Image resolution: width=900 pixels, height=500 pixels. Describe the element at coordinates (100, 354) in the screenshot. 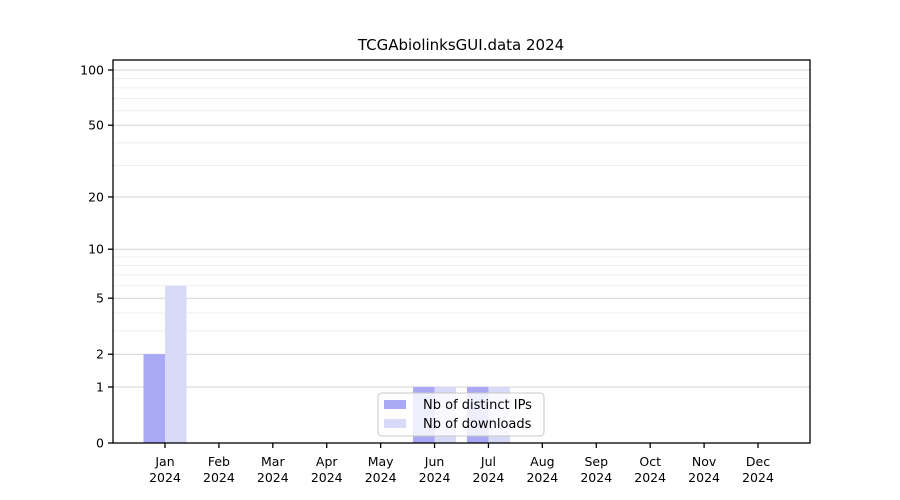

I see `y-tick-label: 2` at that location.